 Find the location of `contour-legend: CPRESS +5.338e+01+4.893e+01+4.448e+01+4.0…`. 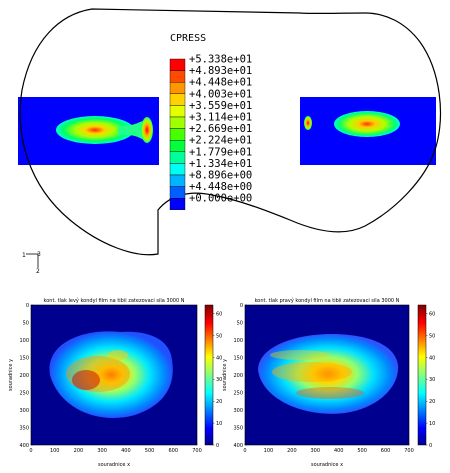

contour-legend: CPRESS +5.338e+01+4.893e+01+4.448e+01+4.0… is located at coordinates (210, 121).